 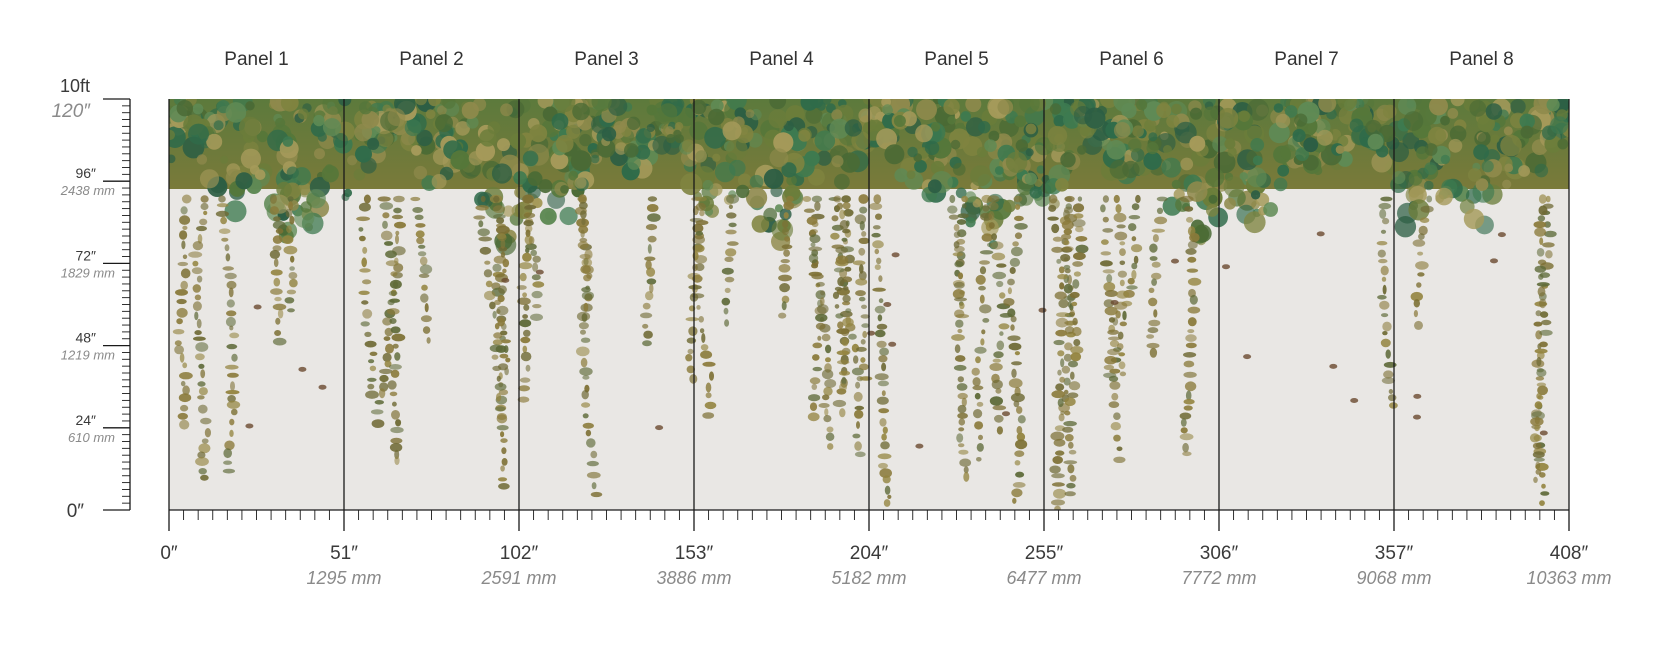 I want to click on width-inches: 0″, so click(x=169, y=553).